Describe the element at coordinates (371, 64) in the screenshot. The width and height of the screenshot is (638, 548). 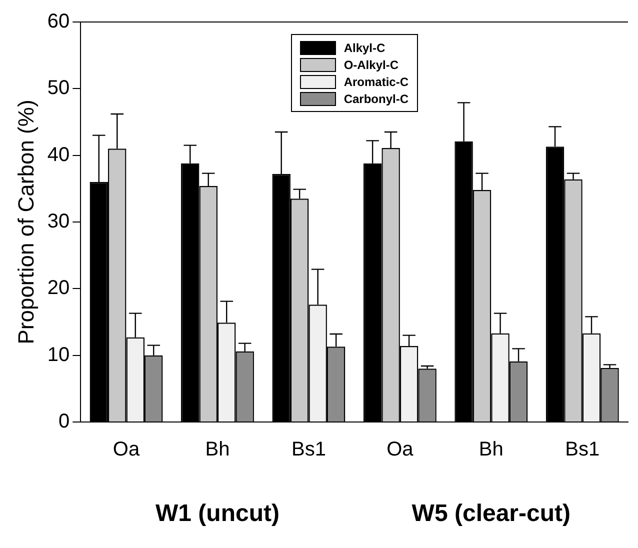
I see `legend-label: O-Alkyl-C` at that location.